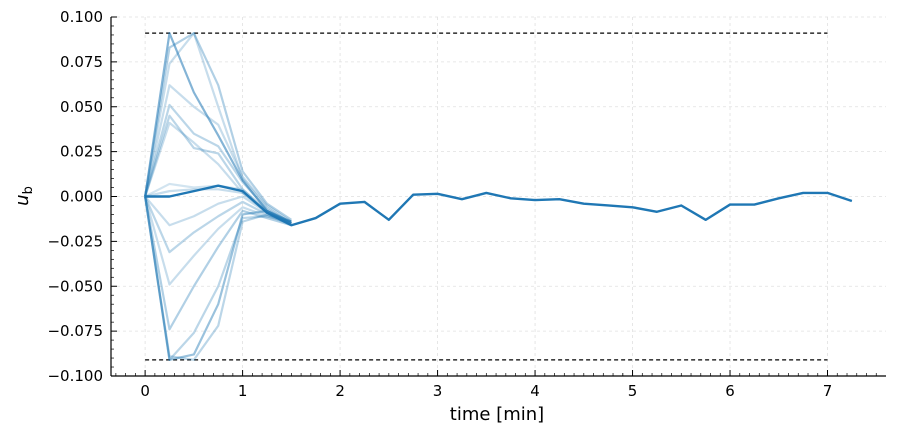 This screenshot has width=898, height=437. I want to click on main-series-line, so click(499, 205).